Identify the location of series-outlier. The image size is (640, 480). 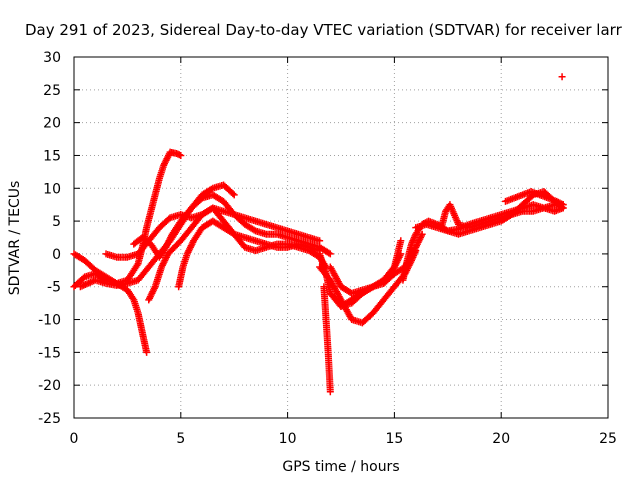
(562, 77).